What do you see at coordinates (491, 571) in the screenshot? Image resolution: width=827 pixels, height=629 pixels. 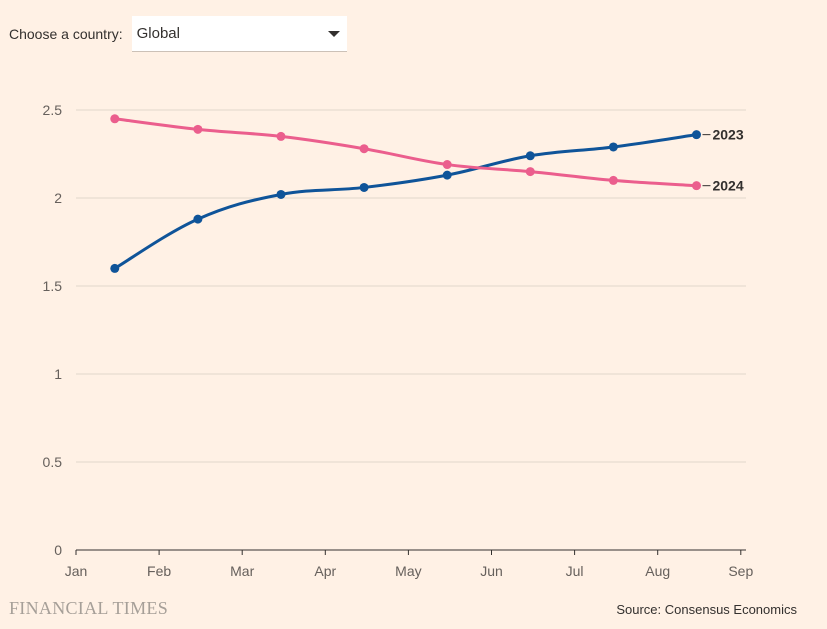 I see `x-tick-label: Jun` at bounding box center [491, 571].